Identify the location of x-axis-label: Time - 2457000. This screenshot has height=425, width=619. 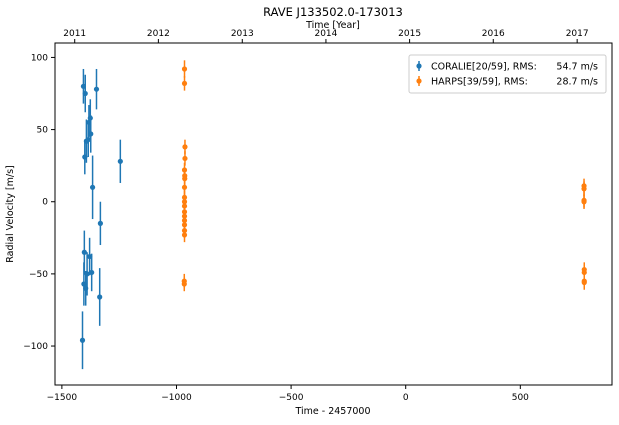
(332, 411).